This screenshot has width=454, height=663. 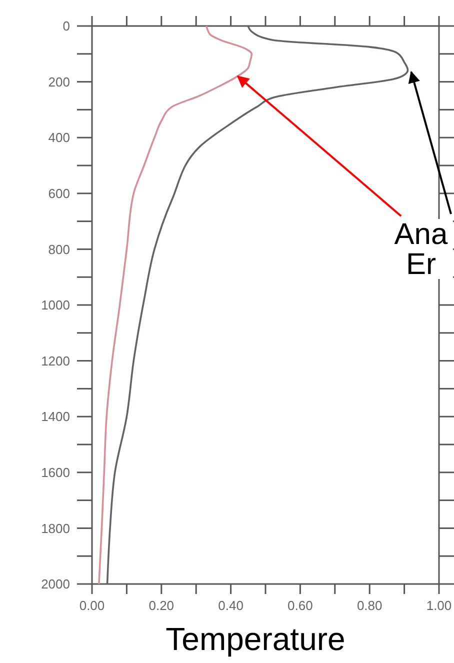 What do you see at coordinates (59, 249) in the screenshot?
I see `y-tick-label: 800` at bounding box center [59, 249].